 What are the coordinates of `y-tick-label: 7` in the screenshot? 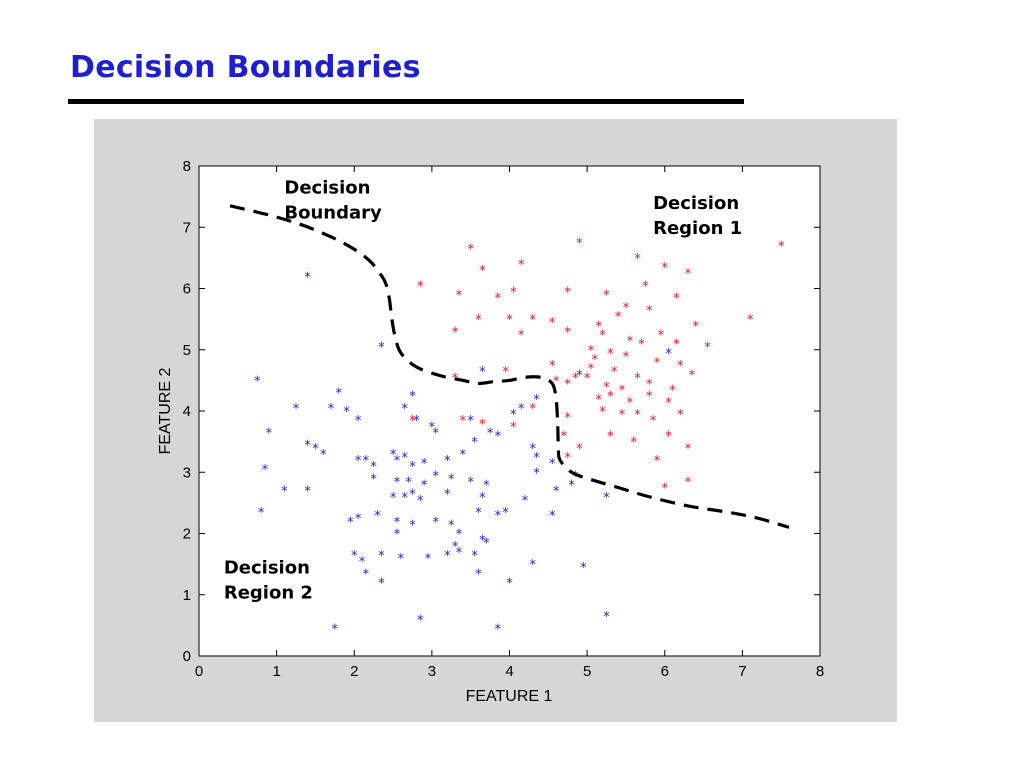 It's located at (187, 227).